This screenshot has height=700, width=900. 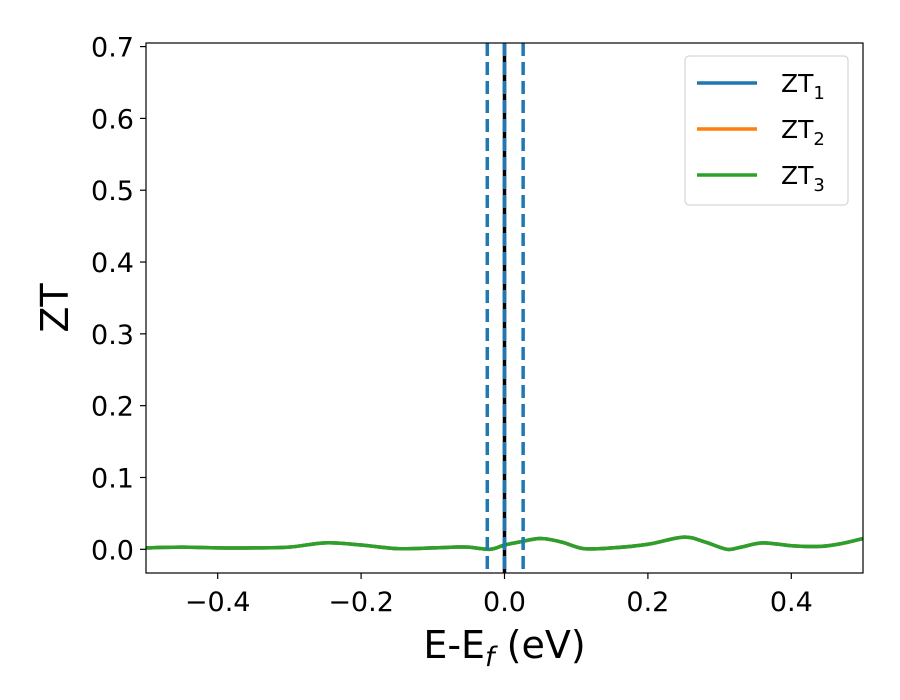 What do you see at coordinates (55, 308) in the screenshot?
I see `y-axis-label: ZT` at bounding box center [55, 308].